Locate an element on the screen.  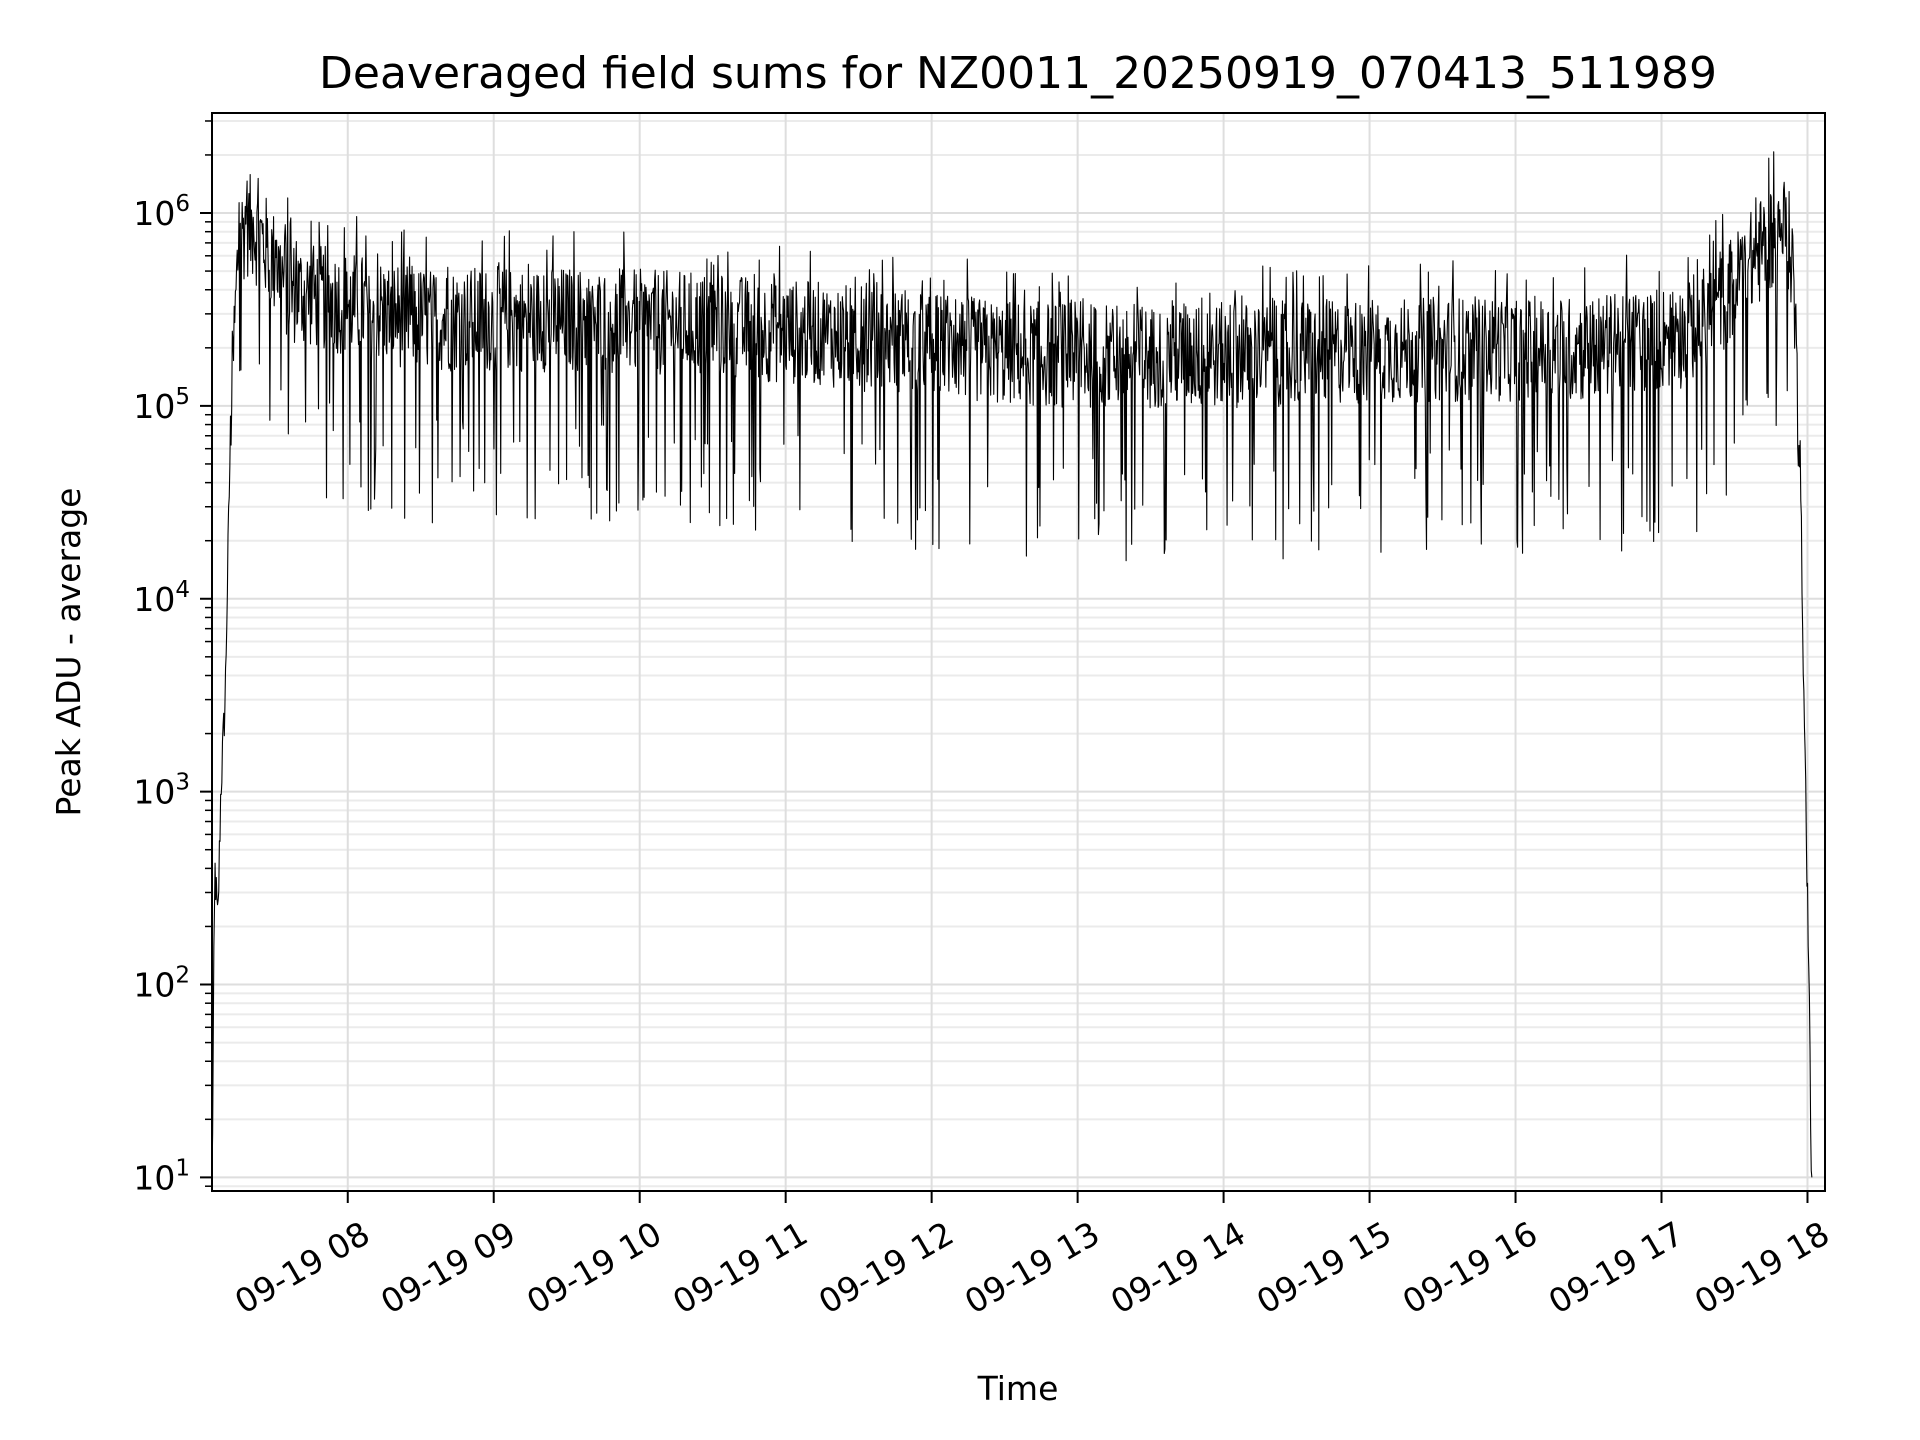
y-axis: 101 102 103 104 105 106 is located at coordinates (172, 658).